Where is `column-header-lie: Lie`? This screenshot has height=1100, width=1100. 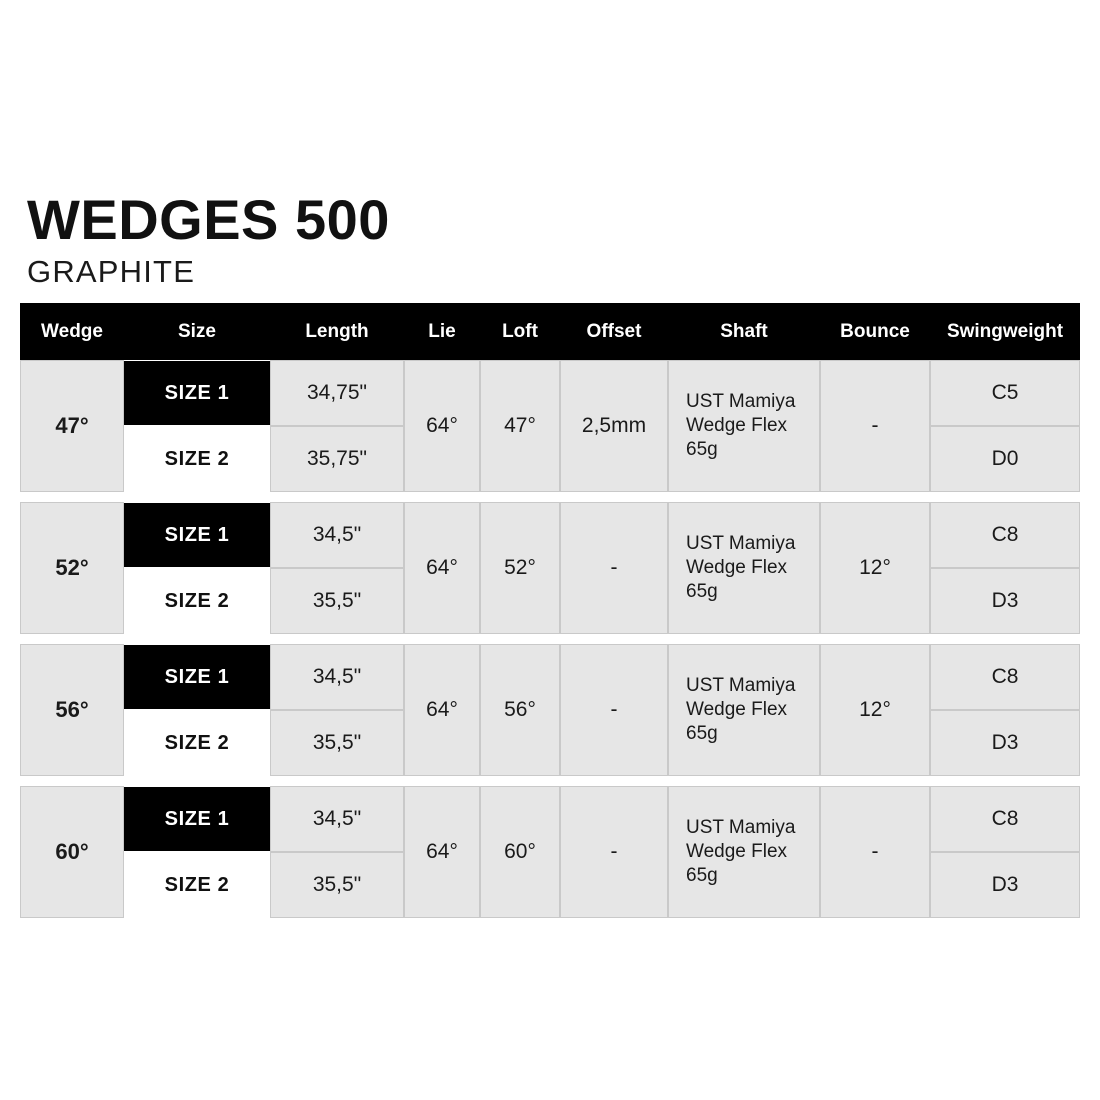 column-header-lie: Lie is located at coordinates (442, 331).